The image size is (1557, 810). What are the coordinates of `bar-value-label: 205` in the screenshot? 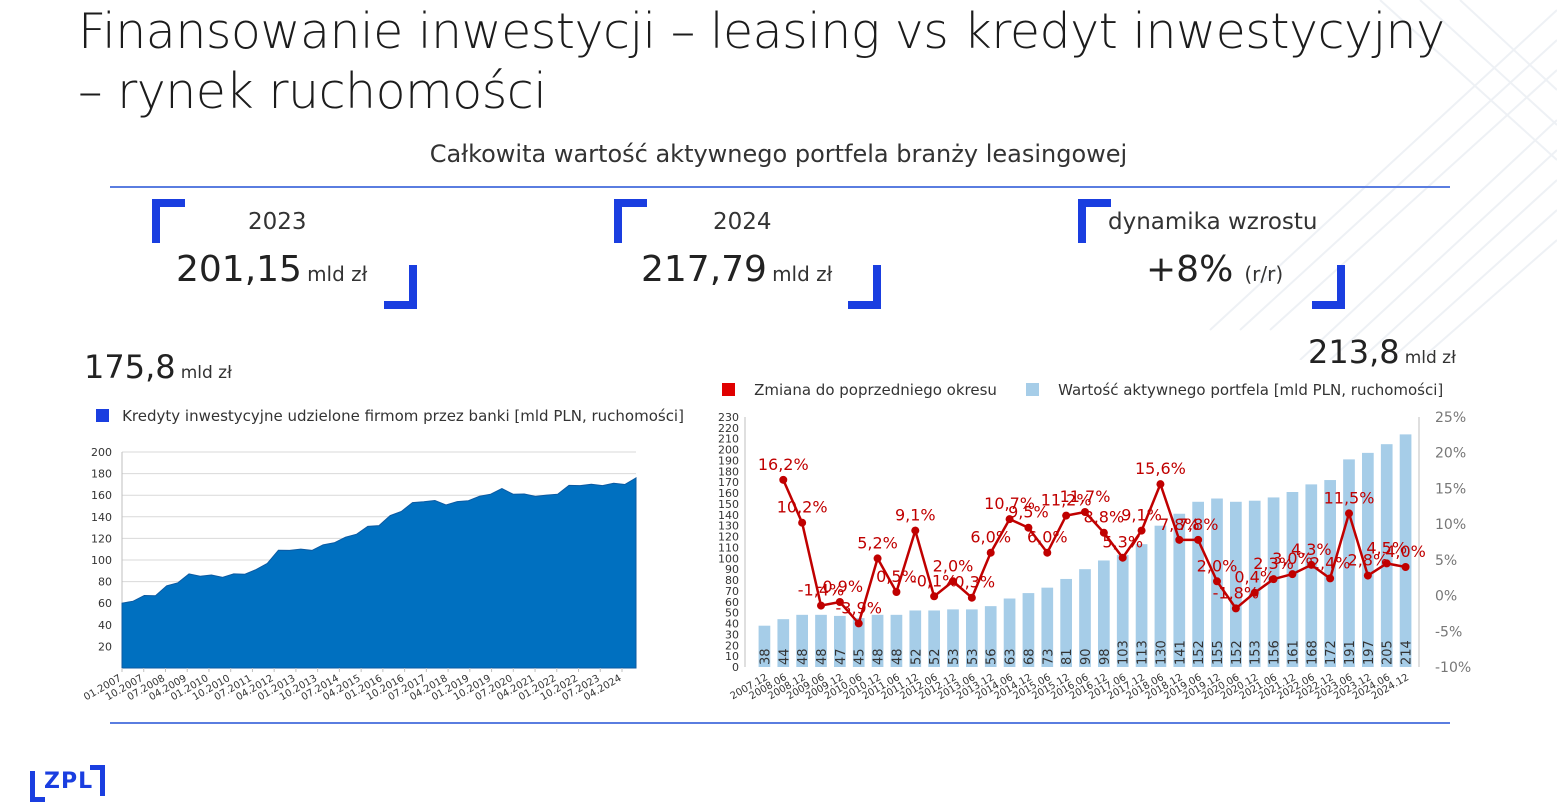 It's located at (1388, 652).